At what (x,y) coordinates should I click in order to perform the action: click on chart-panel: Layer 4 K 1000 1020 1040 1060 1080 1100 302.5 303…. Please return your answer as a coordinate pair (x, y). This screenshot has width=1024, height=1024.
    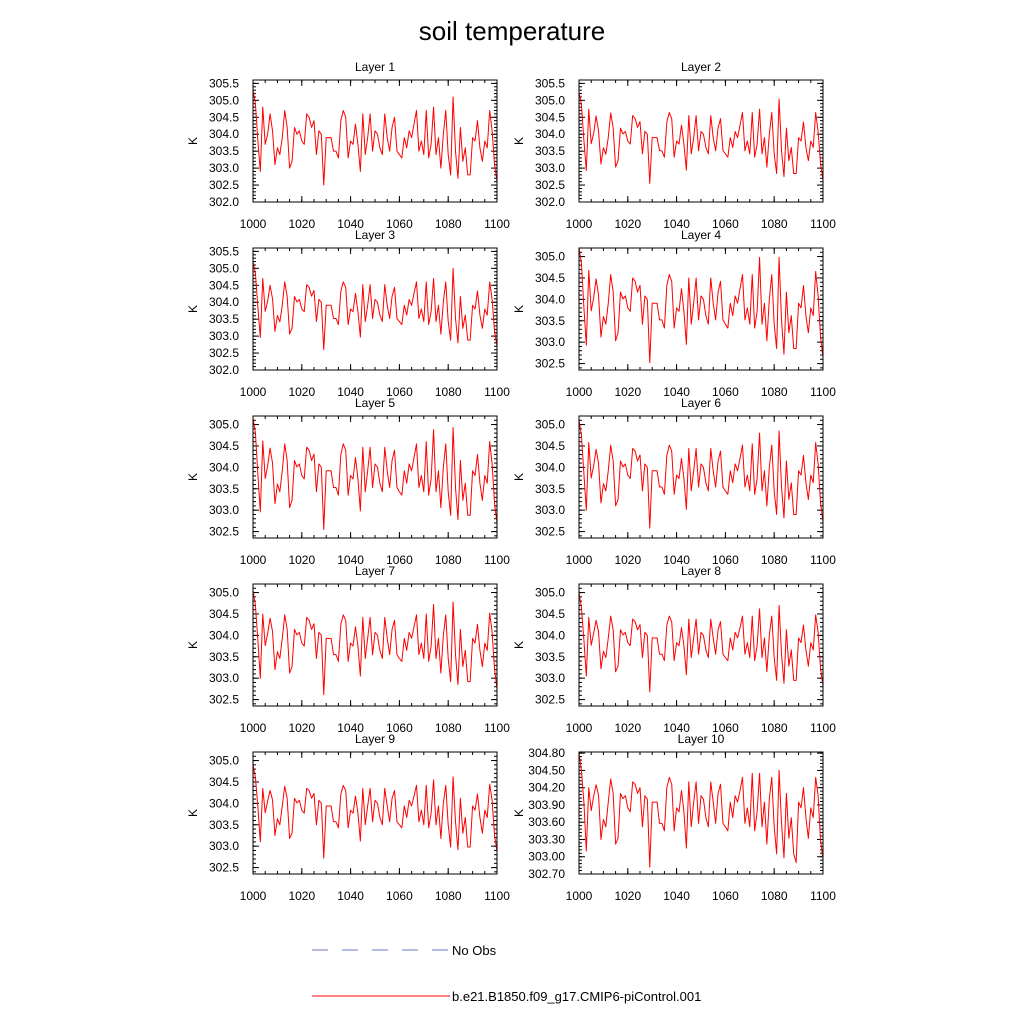
    Looking at the image, I should click on (674, 313).